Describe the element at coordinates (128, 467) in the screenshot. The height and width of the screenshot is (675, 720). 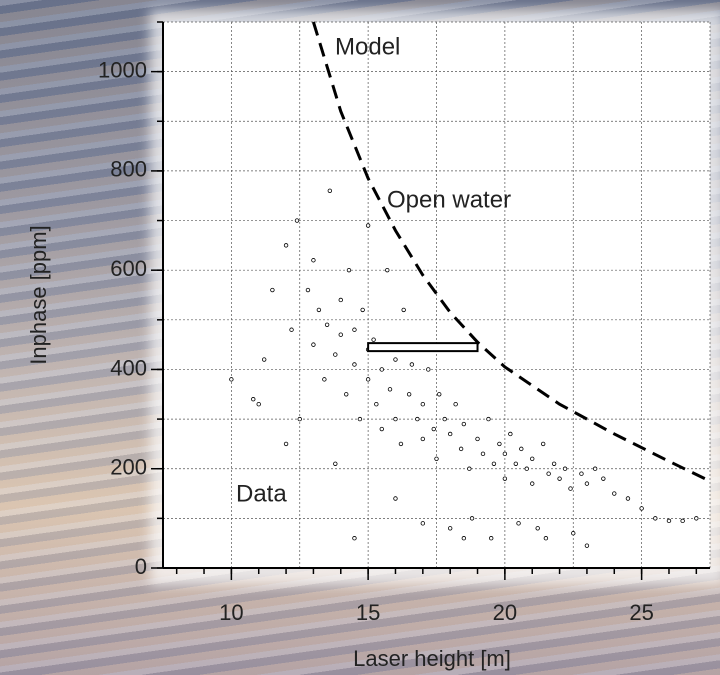
I see `y-tick-label: 200` at that location.